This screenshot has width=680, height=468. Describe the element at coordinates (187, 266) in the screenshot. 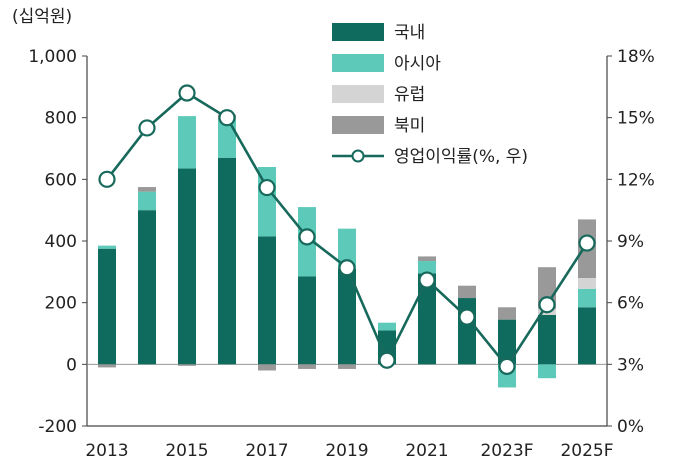

I see `bar-국내-2015` at that location.